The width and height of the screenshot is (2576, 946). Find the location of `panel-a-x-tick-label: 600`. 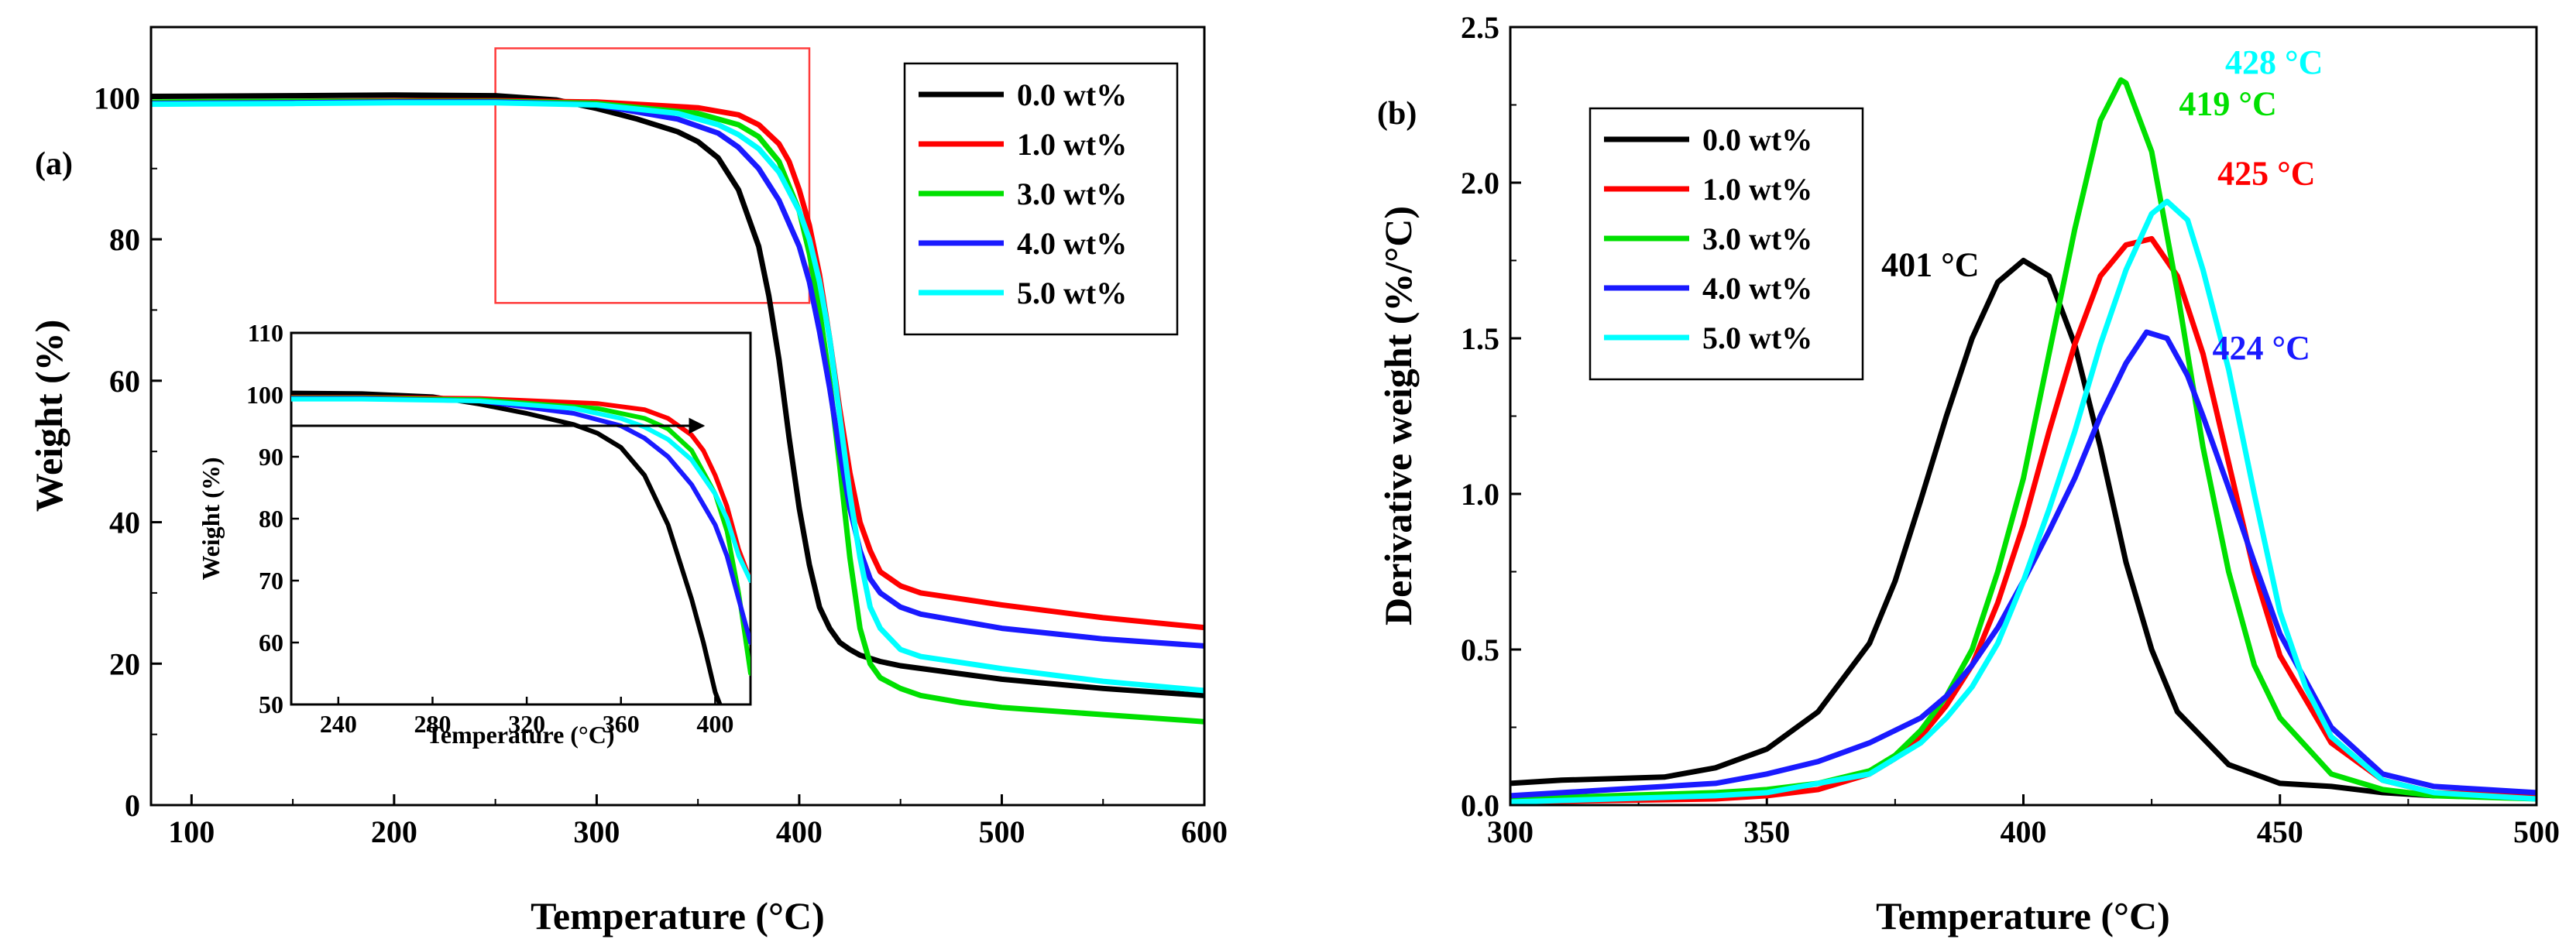

panel-a-x-tick-label: 600 is located at coordinates (1204, 831).